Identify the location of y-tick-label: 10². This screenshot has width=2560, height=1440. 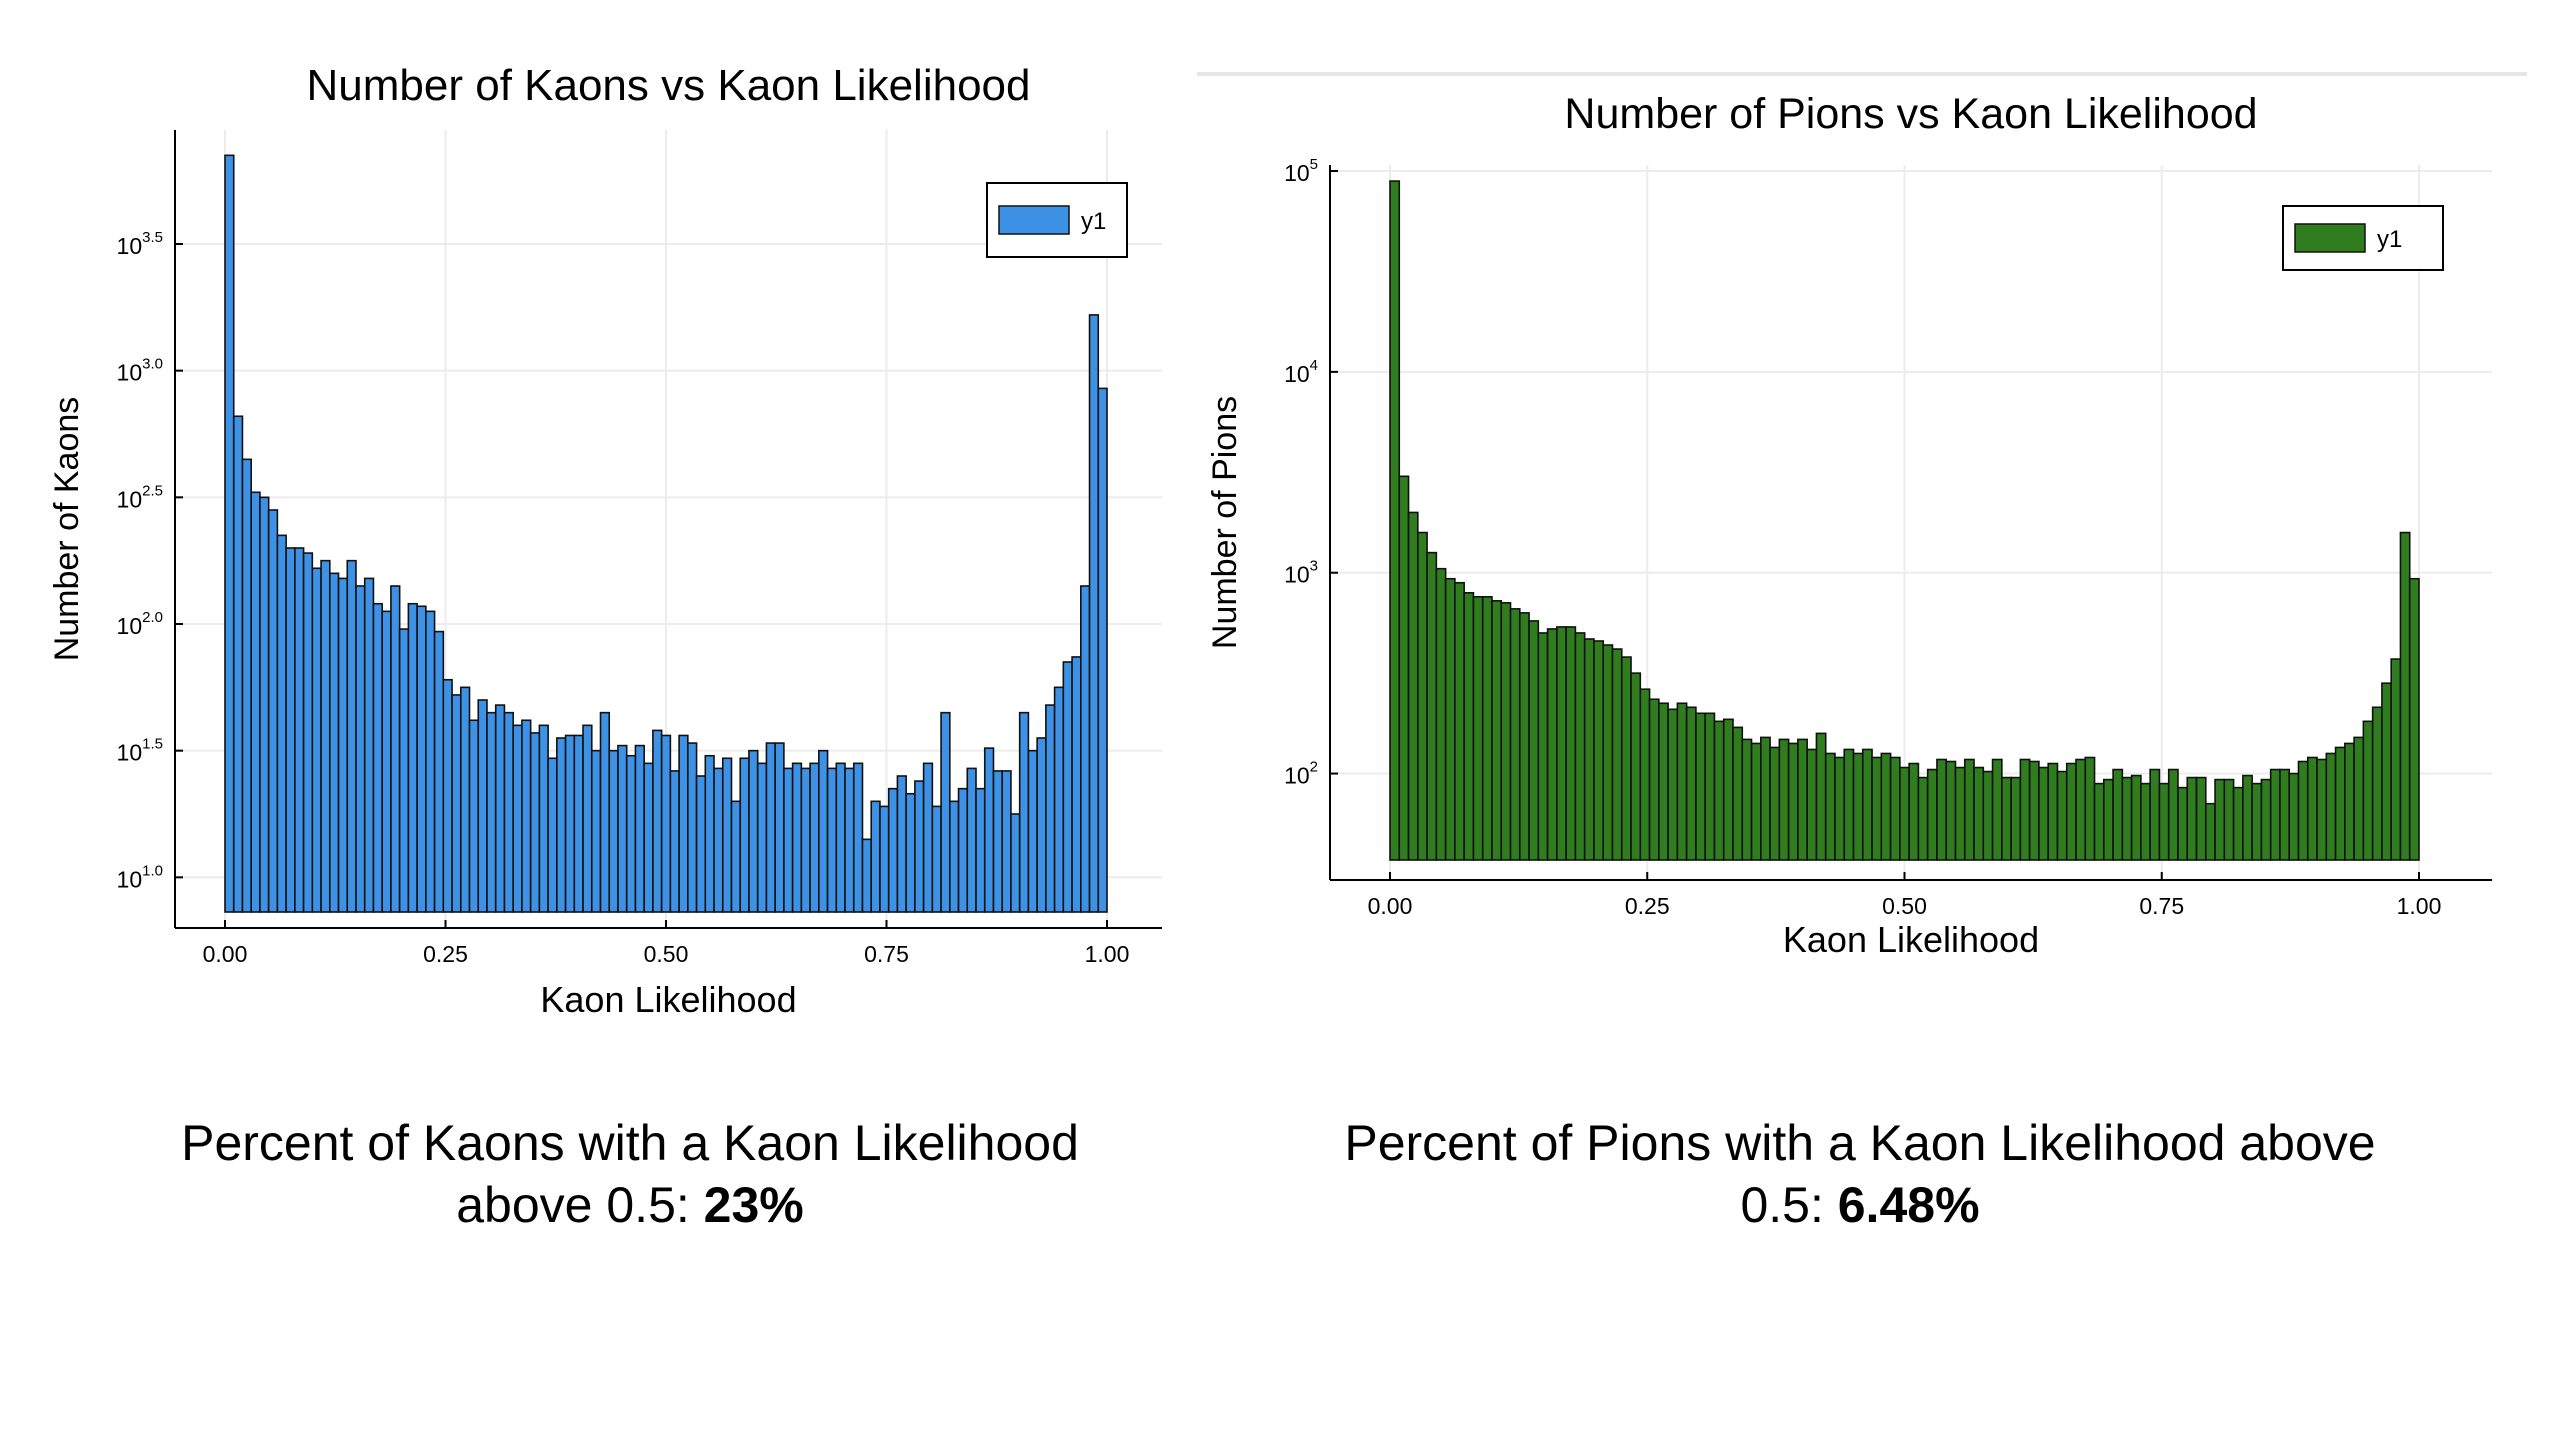
(1301, 774).